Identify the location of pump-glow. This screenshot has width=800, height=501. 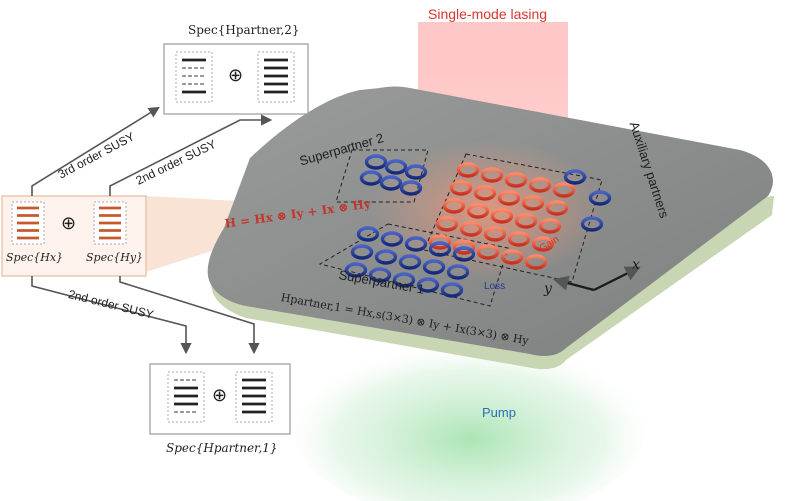
(470, 420).